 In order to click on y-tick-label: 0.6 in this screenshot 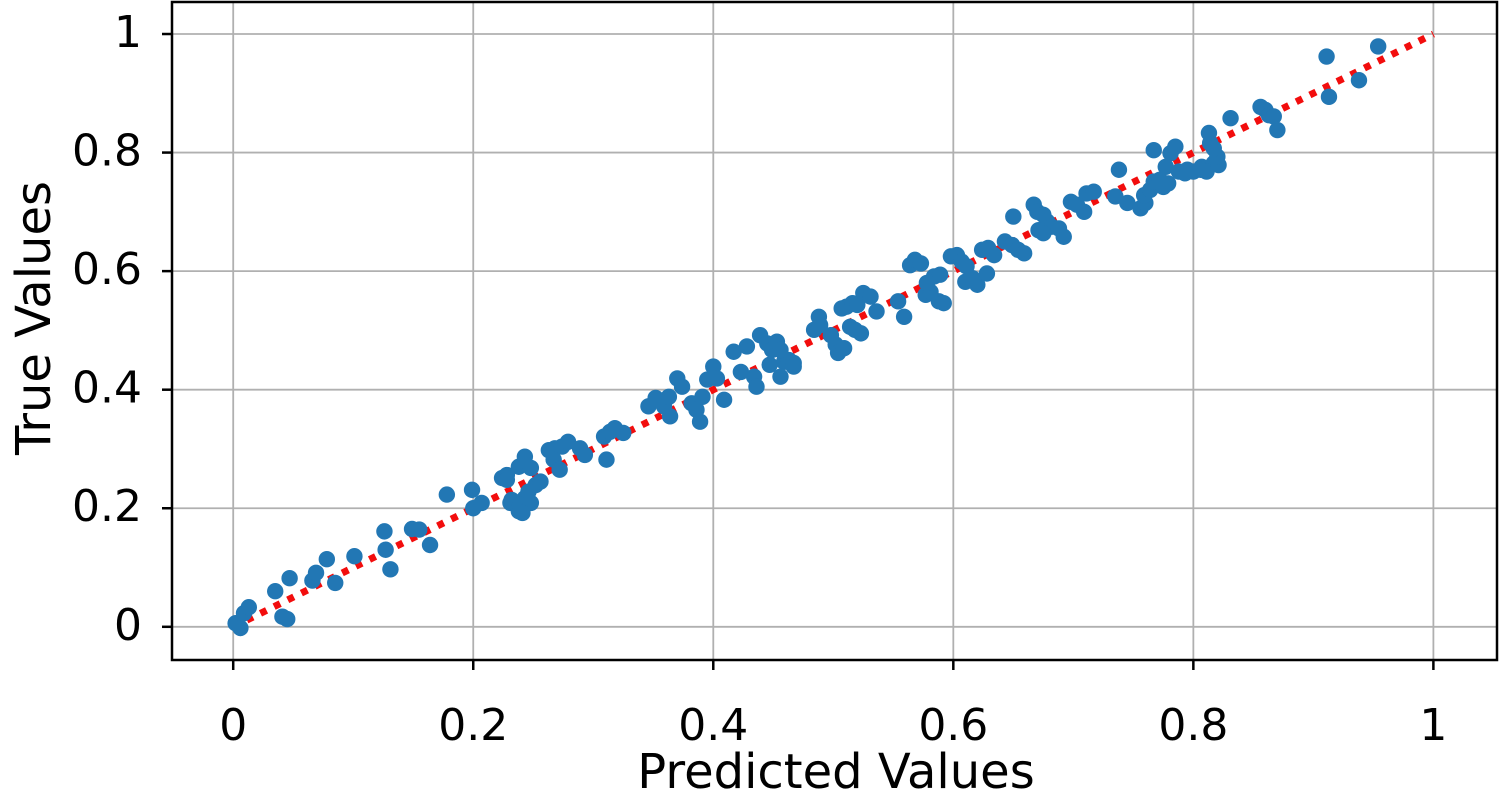, I will do `click(107, 269)`.